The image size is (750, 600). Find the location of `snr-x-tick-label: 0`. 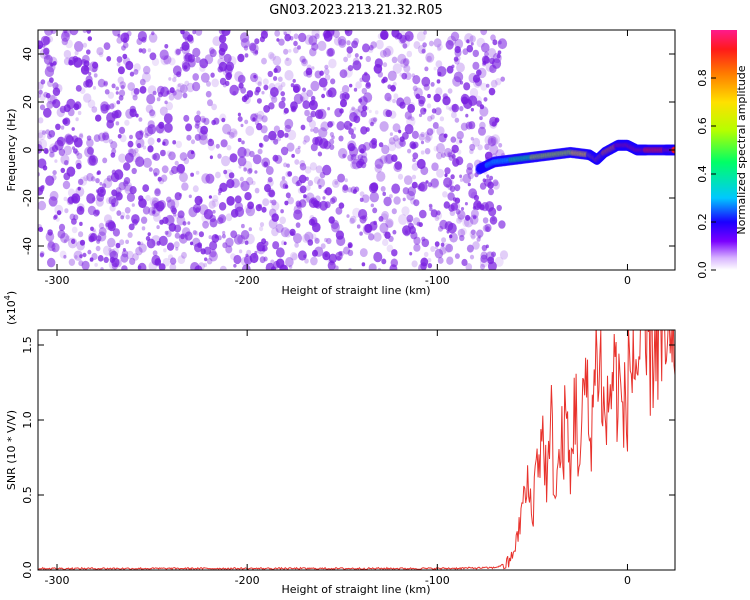

snr-x-tick-label: 0 is located at coordinates (627, 580).